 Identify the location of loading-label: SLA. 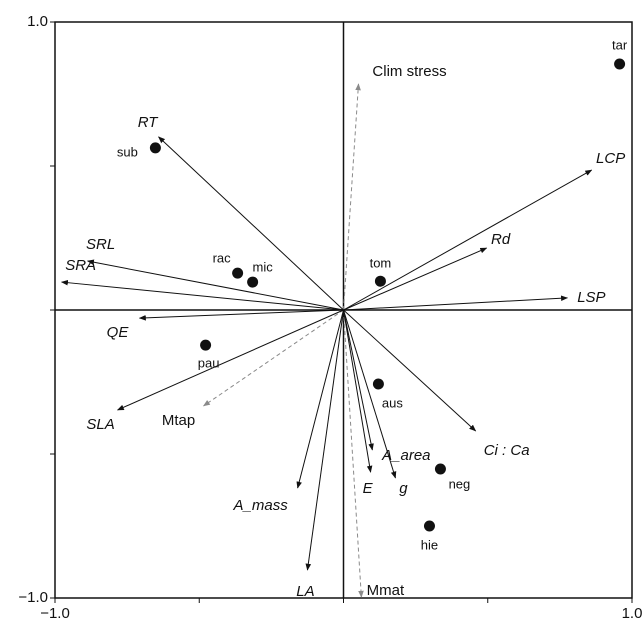
(100, 424).